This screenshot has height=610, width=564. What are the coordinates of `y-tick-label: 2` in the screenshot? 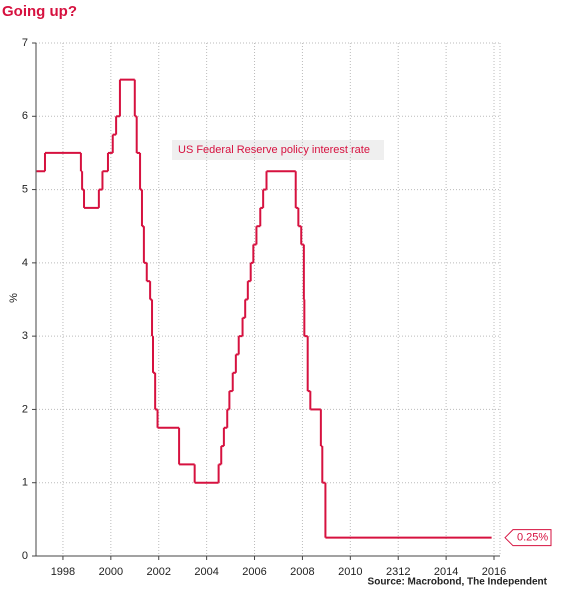 It's located at (25, 409).